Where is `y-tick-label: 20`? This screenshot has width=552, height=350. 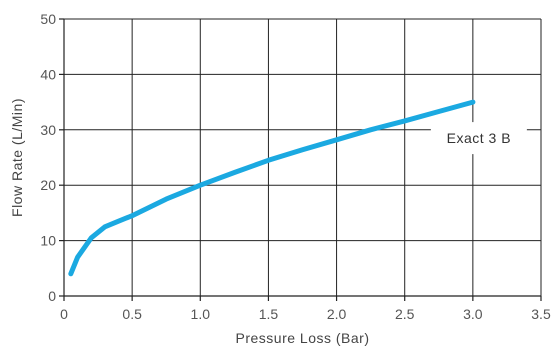
y-tick-label: 20 is located at coordinates (48, 185).